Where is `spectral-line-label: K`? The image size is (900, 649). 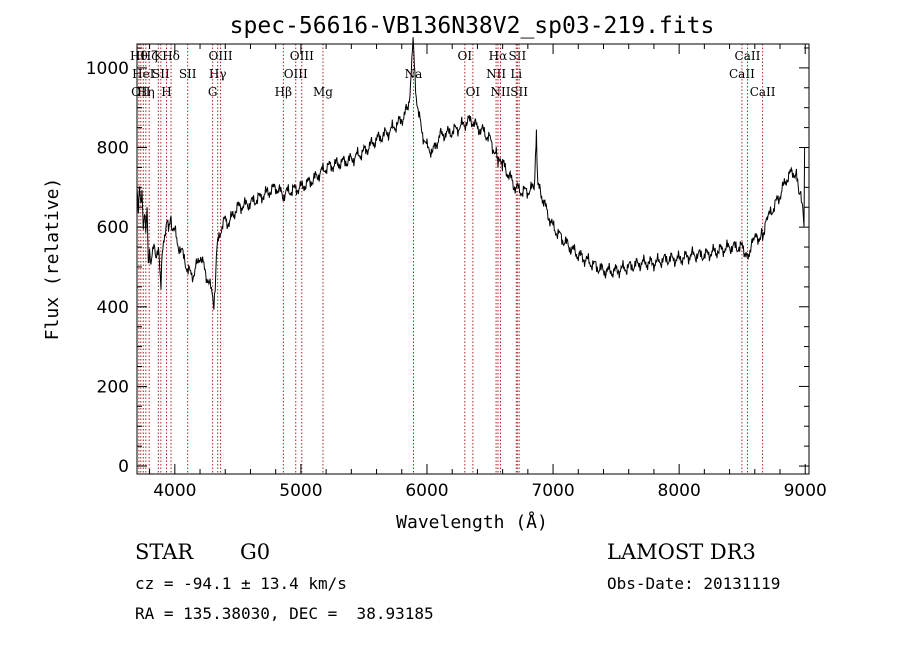 spectral-line-label: K is located at coordinates (159, 56).